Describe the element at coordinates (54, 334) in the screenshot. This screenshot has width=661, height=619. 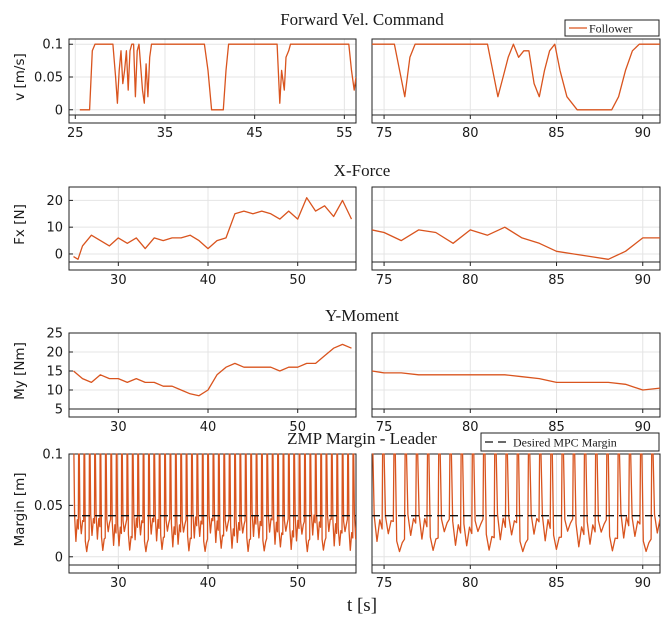
I see `y-tick-label: 25` at that location.